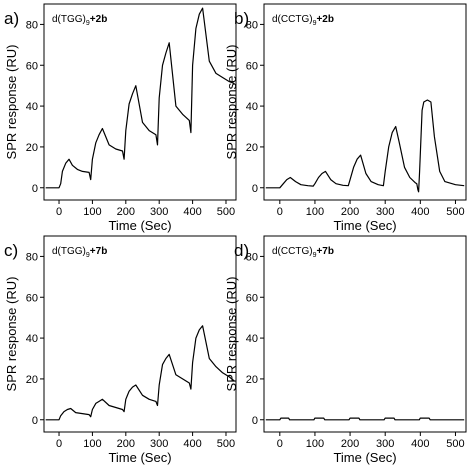 The height and width of the screenshot is (474, 474). I want to click on panel-label: d), so click(241, 250).